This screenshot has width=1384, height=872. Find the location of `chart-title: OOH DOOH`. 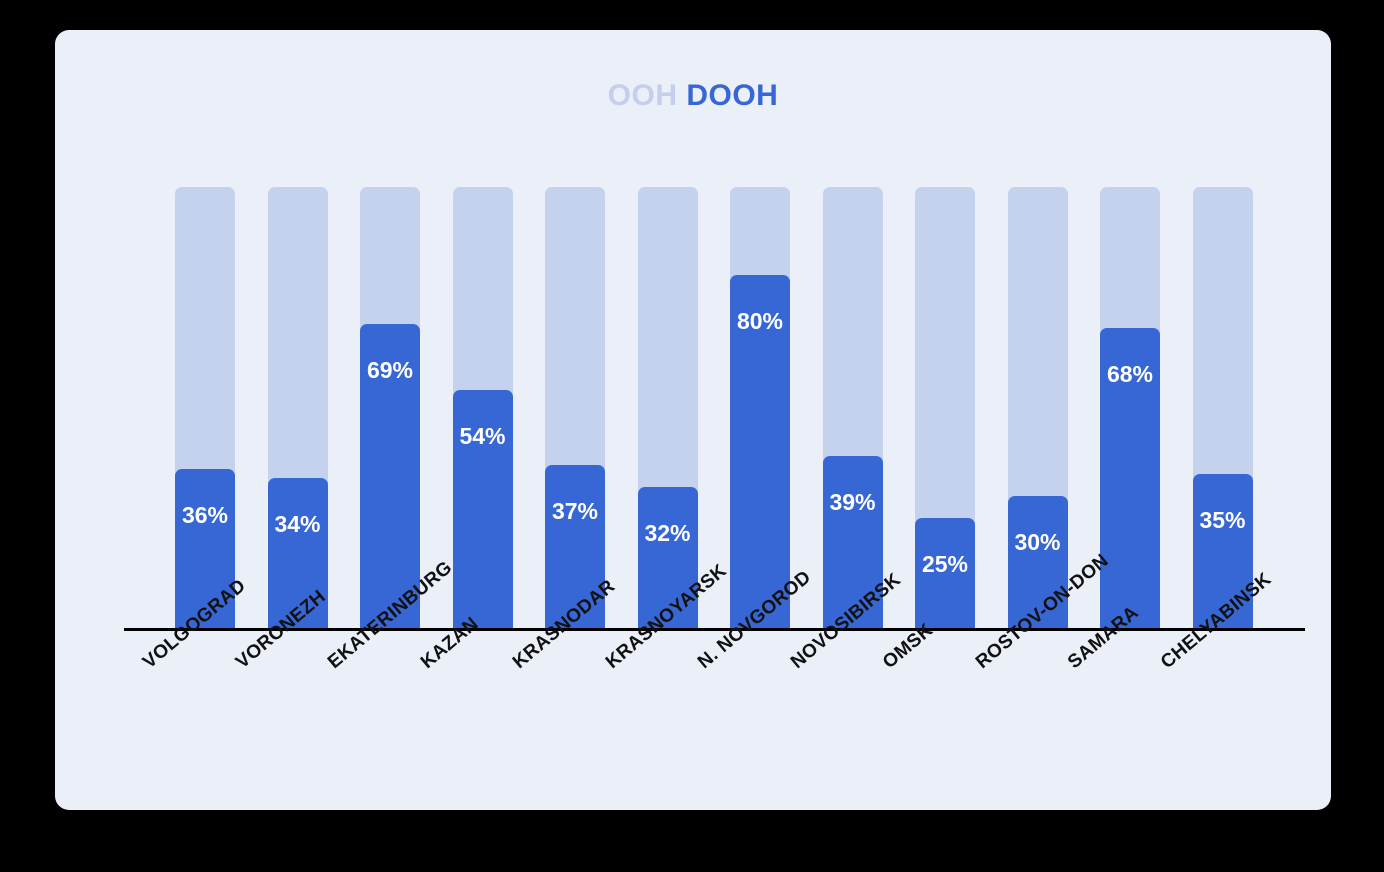

chart-title: OOH DOOH is located at coordinates (693, 96).